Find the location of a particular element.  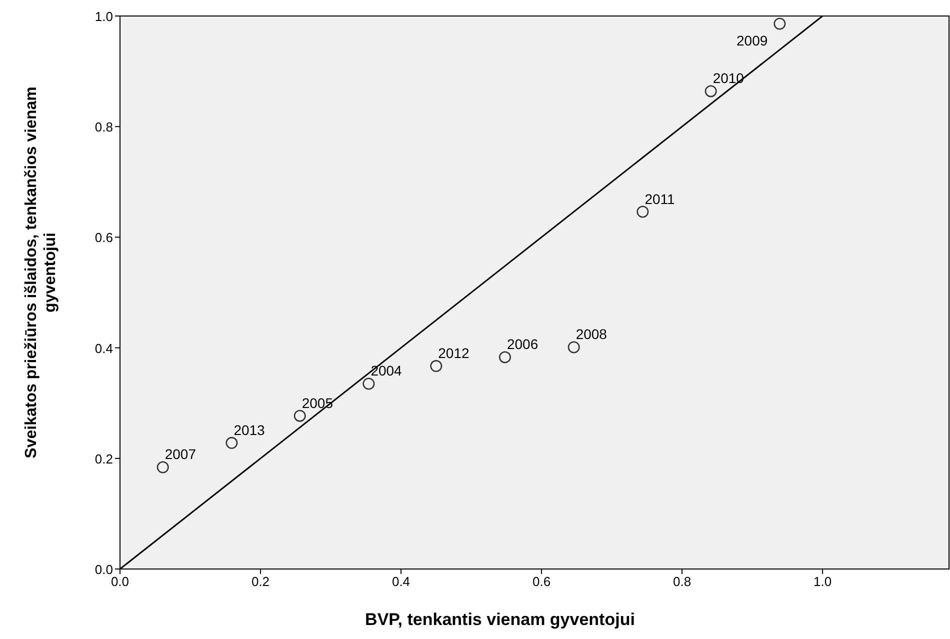

y-tick-label: 0.4 is located at coordinates (103, 348).